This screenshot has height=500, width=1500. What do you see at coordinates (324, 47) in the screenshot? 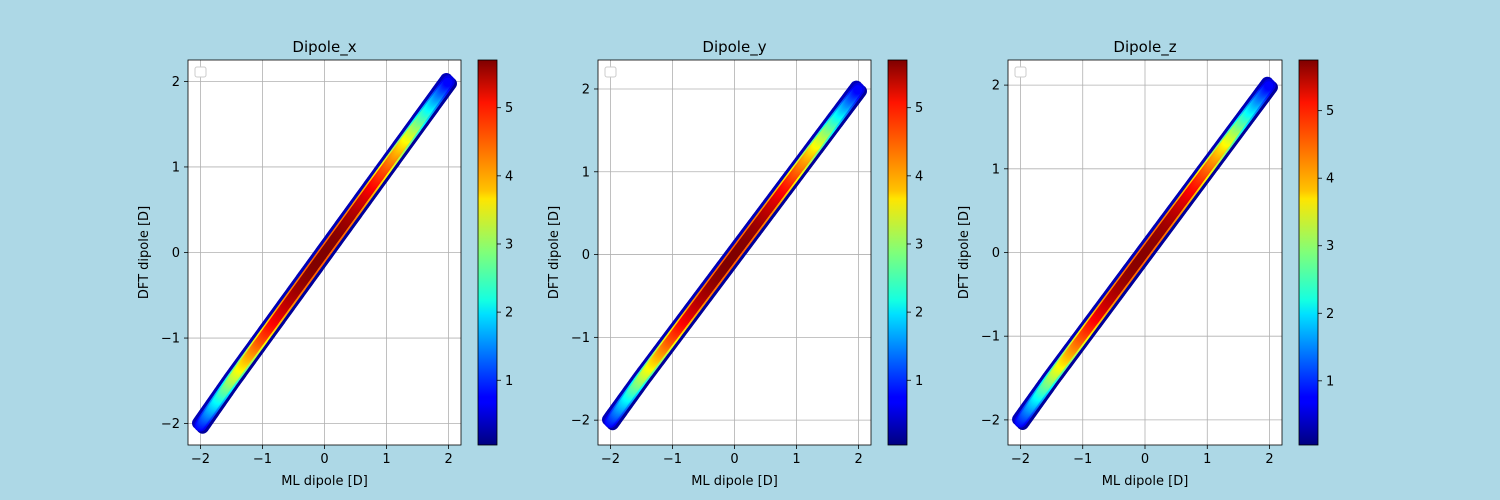
I see `chart-title: Dipole_x` at bounding box center [324, 47].